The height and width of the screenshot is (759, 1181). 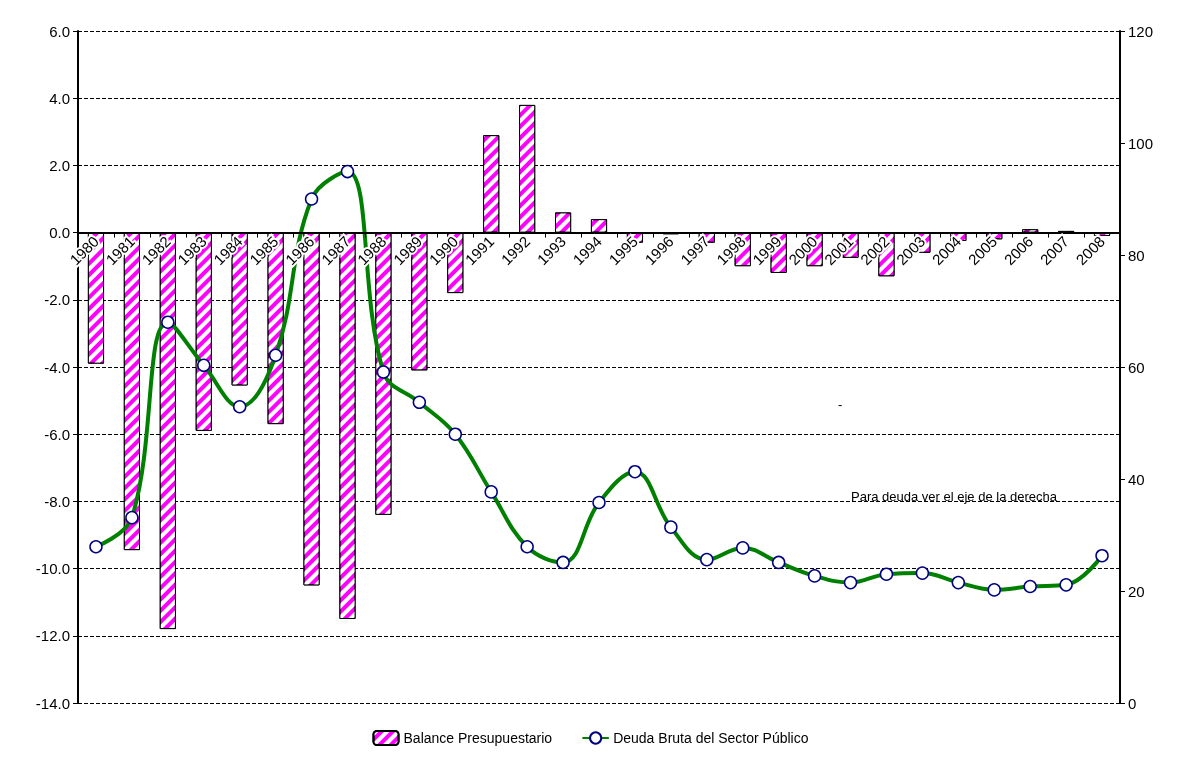 I want to click on y2-tick-label: 40, so click(x=1136, y=479).